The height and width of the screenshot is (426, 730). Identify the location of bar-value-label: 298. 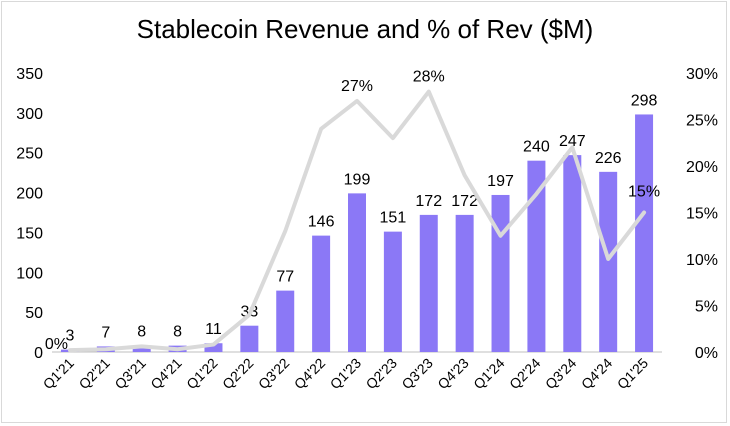
(644, 100).